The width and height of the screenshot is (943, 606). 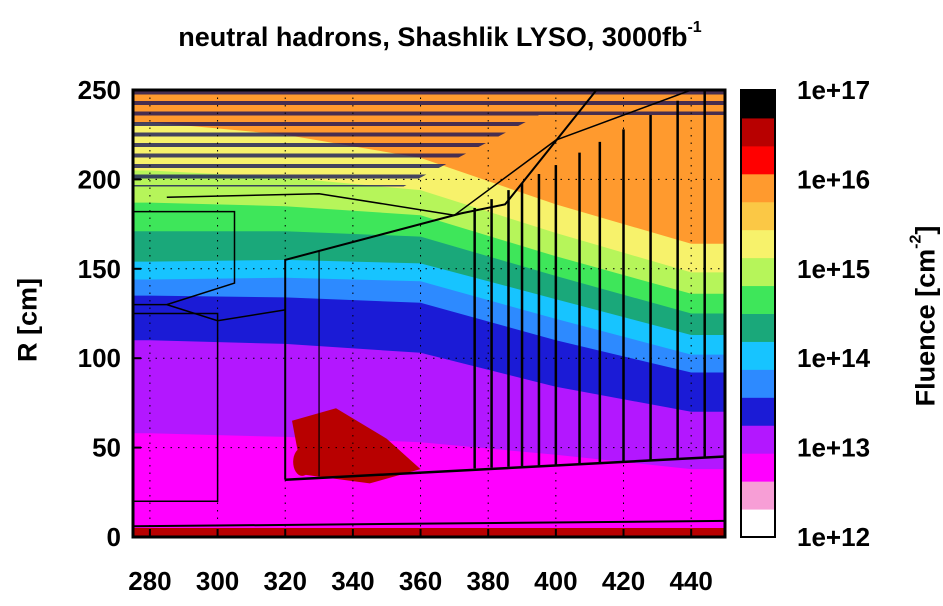 What do you see at coordinates (217, 581) in the screenshot?
I see `x-tick-label-1: 300` at bounding box center [217, 581].